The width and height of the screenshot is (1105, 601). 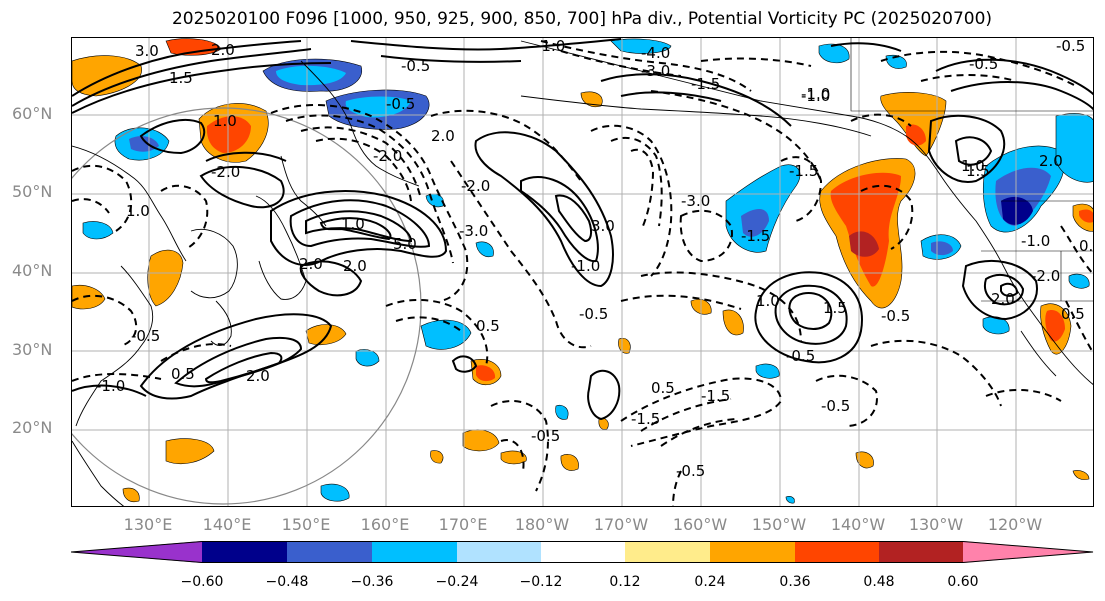 What do you see at coordinates (978, 171) in the screenshot?
I see `contour-label: 1.5` at bounding box center [978, 171].